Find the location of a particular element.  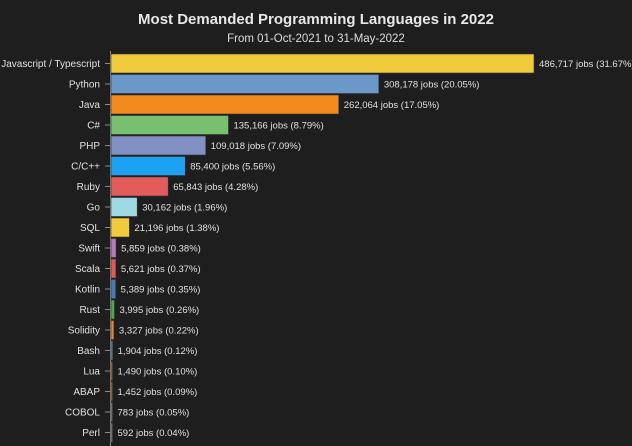

y-tick-label: Perl is located at coordinates (91, 433).